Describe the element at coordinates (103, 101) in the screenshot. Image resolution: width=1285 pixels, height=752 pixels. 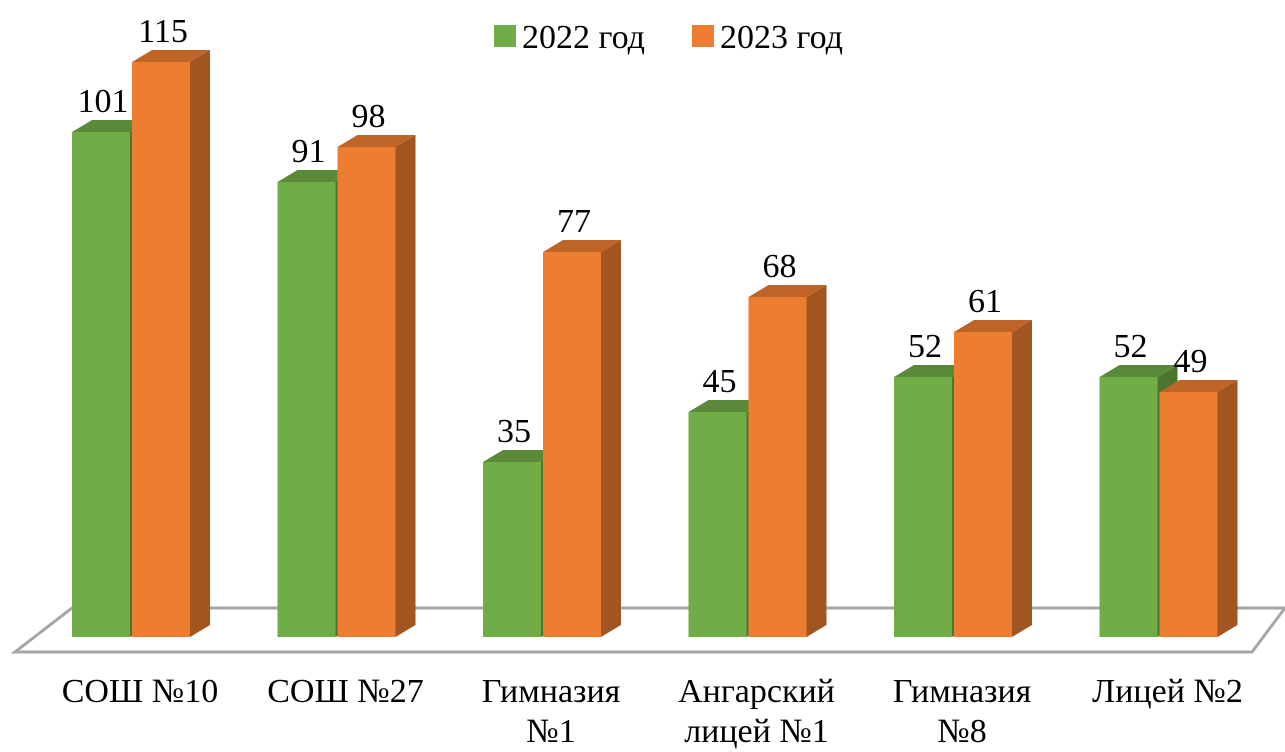
I see `value-label: 101` at that location.